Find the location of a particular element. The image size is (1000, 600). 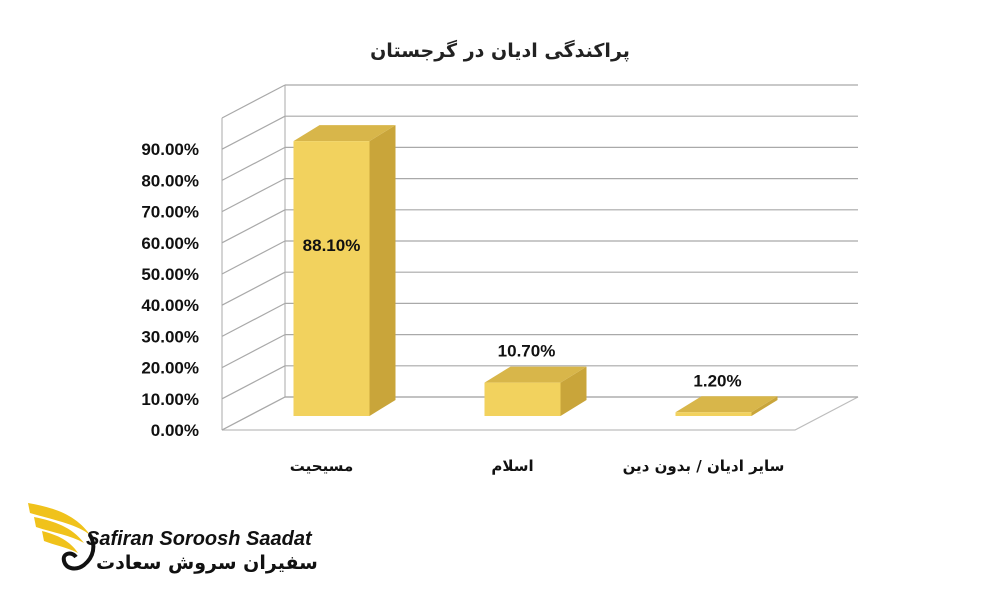

chart-title: پراکندگی ادیان در گرجستان is located at coordinates (500, 50).